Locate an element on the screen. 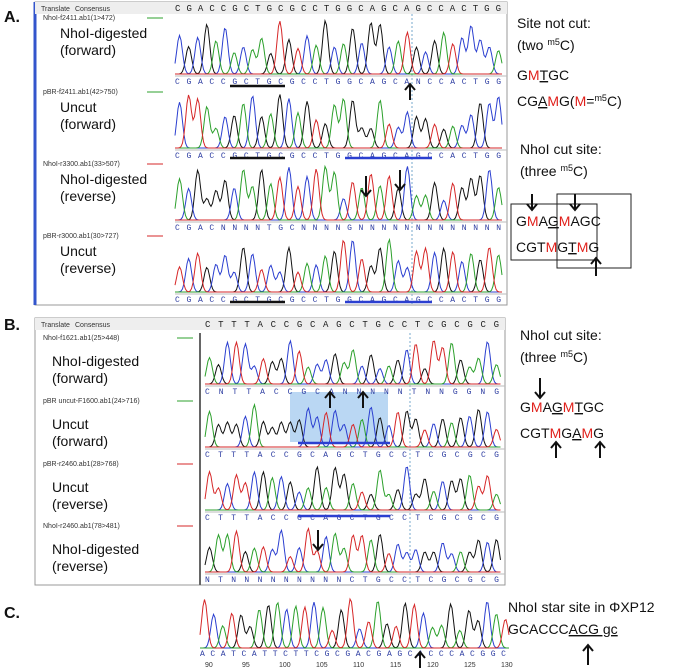 The height and width of the screenshot is (670, 697). text-part: AGC is located at coordinates (585, 221).